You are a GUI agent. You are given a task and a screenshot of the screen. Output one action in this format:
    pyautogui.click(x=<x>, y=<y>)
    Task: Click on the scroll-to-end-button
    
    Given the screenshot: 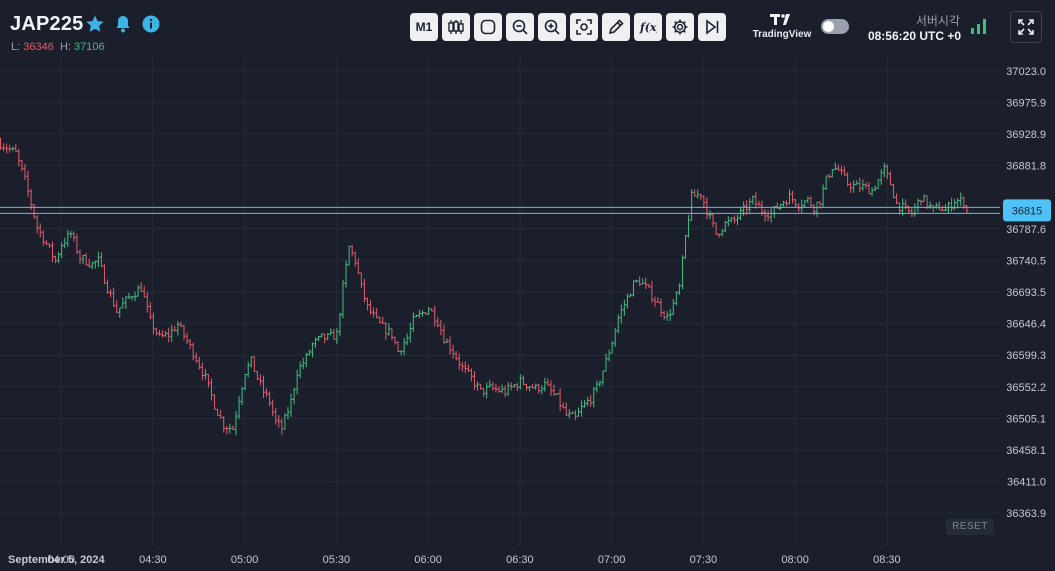 What is the action you would take?
    pyautogui.click(x=712, y=27)
    